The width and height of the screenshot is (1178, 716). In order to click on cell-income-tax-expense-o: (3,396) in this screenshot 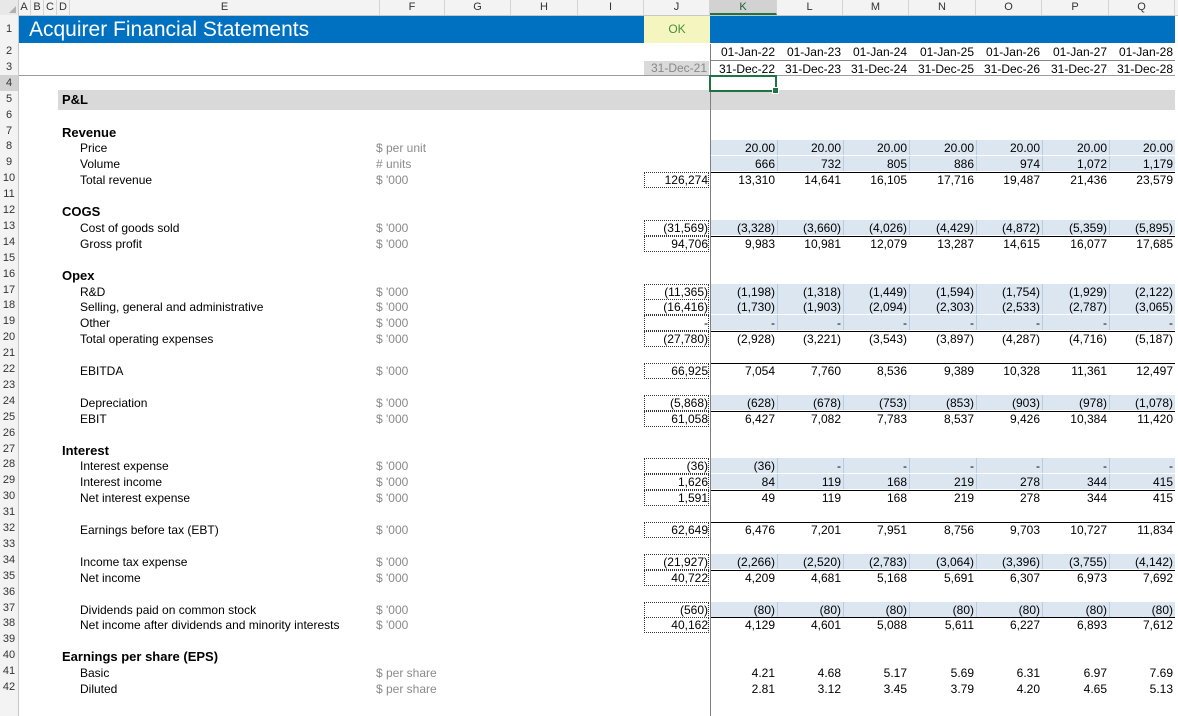, I will do `click(1020, 561)`.